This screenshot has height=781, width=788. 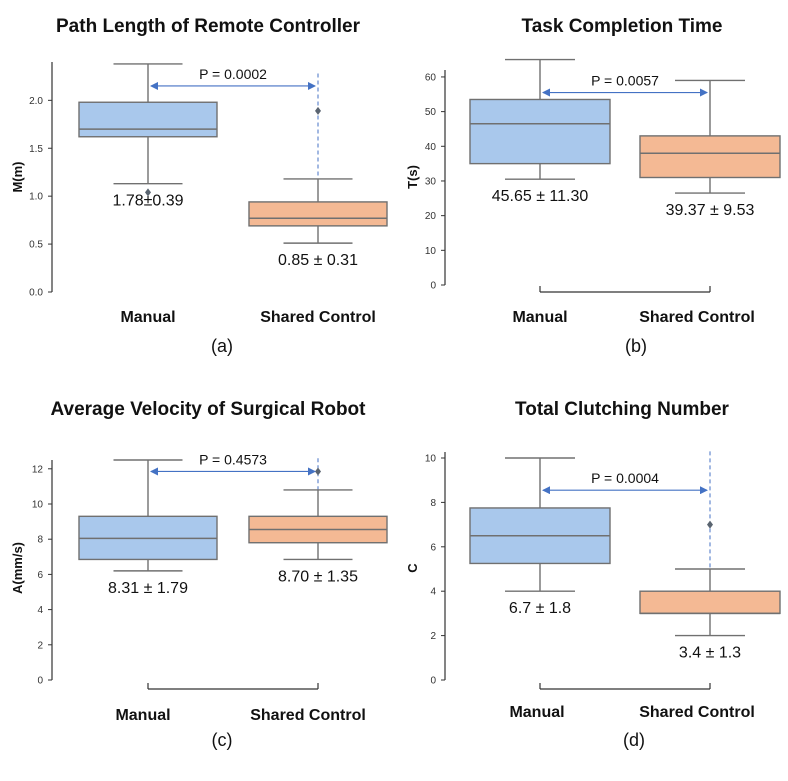 What do you see at coordinates (622, 26) in the screenshot?
I see `chart-title: Task Completion Time` at bounding box center [622, 26].